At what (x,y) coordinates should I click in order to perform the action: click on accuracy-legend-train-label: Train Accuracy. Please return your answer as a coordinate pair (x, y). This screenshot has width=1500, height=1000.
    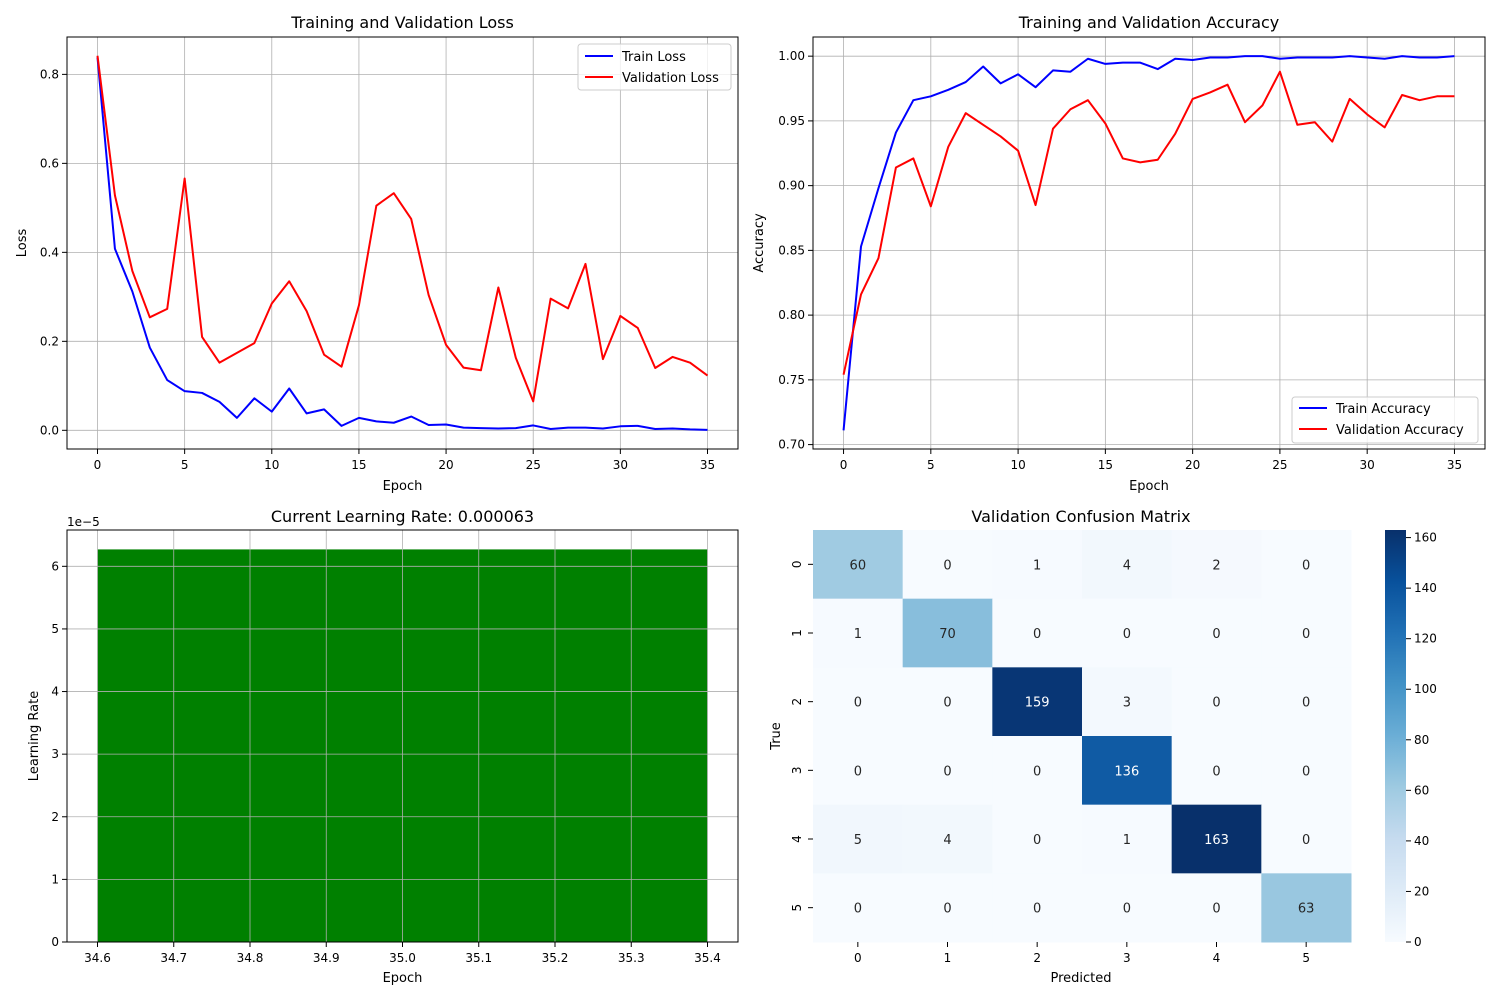
    Looking at the image, I should click on (1383, 409).